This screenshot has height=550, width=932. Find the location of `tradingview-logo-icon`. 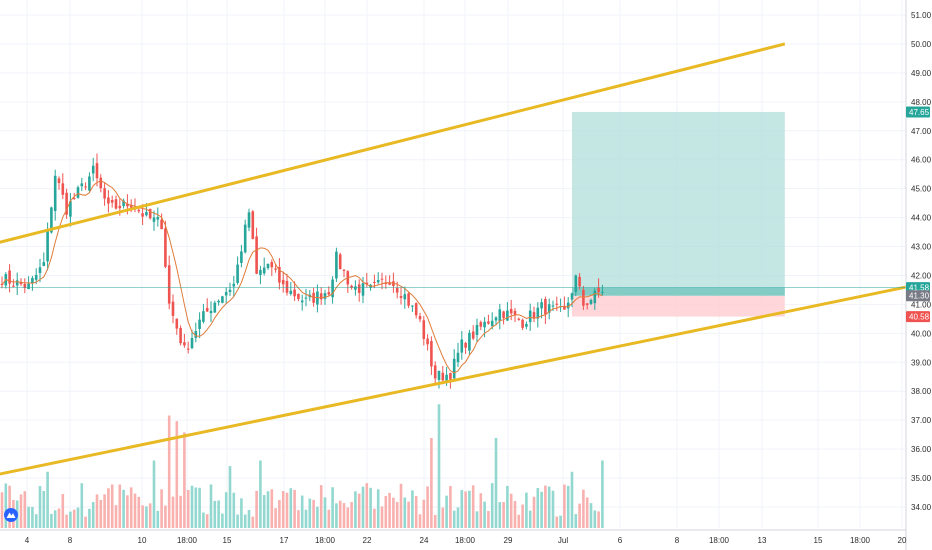

tradingview-logo-icon is located at coordinates (11, 515).